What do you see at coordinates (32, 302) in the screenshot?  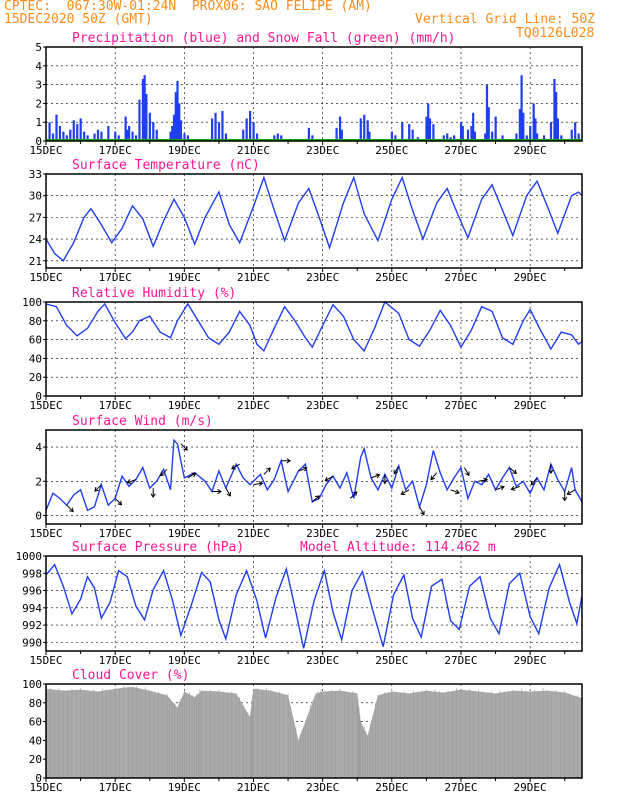 I see `y-tick-label: 100` at bounding box center [32, 302].